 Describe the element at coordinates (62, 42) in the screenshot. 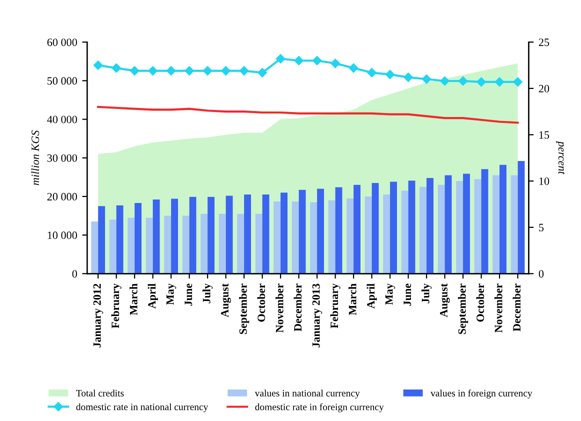

I see `y-tick-label: 60 000` at that location.